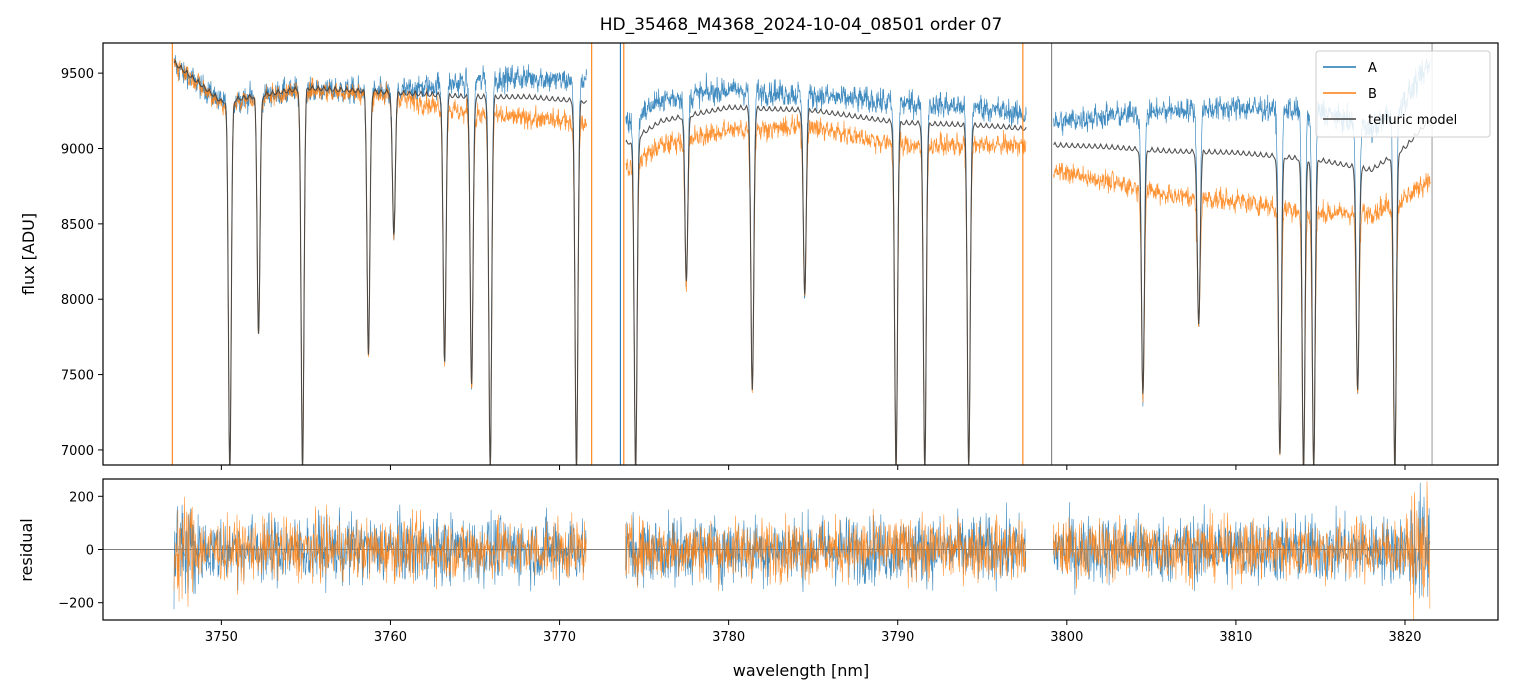  I want to click on main-ytick-label: 7000, so click(77, 451).